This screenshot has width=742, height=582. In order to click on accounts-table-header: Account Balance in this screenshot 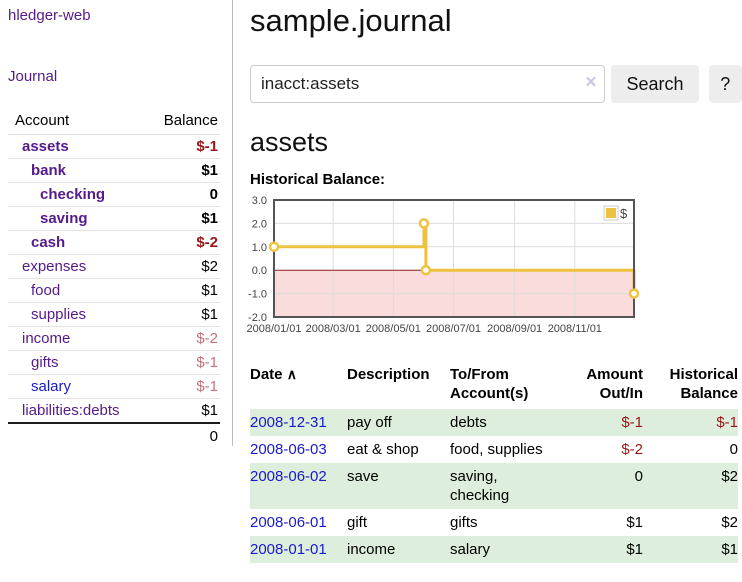, I will do `click(114, 121)`.